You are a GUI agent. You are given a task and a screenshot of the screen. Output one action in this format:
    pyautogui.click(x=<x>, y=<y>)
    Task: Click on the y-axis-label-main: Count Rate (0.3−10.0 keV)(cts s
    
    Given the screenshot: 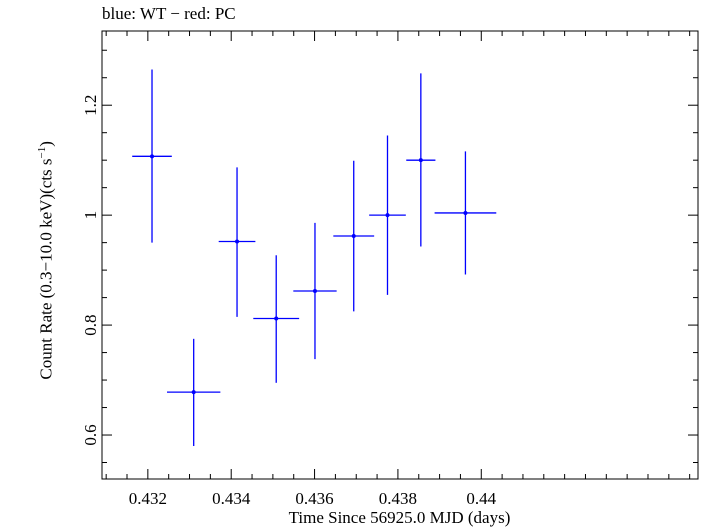 What is the action you would take?
    pyautogui.click(x=46, y=268)
    